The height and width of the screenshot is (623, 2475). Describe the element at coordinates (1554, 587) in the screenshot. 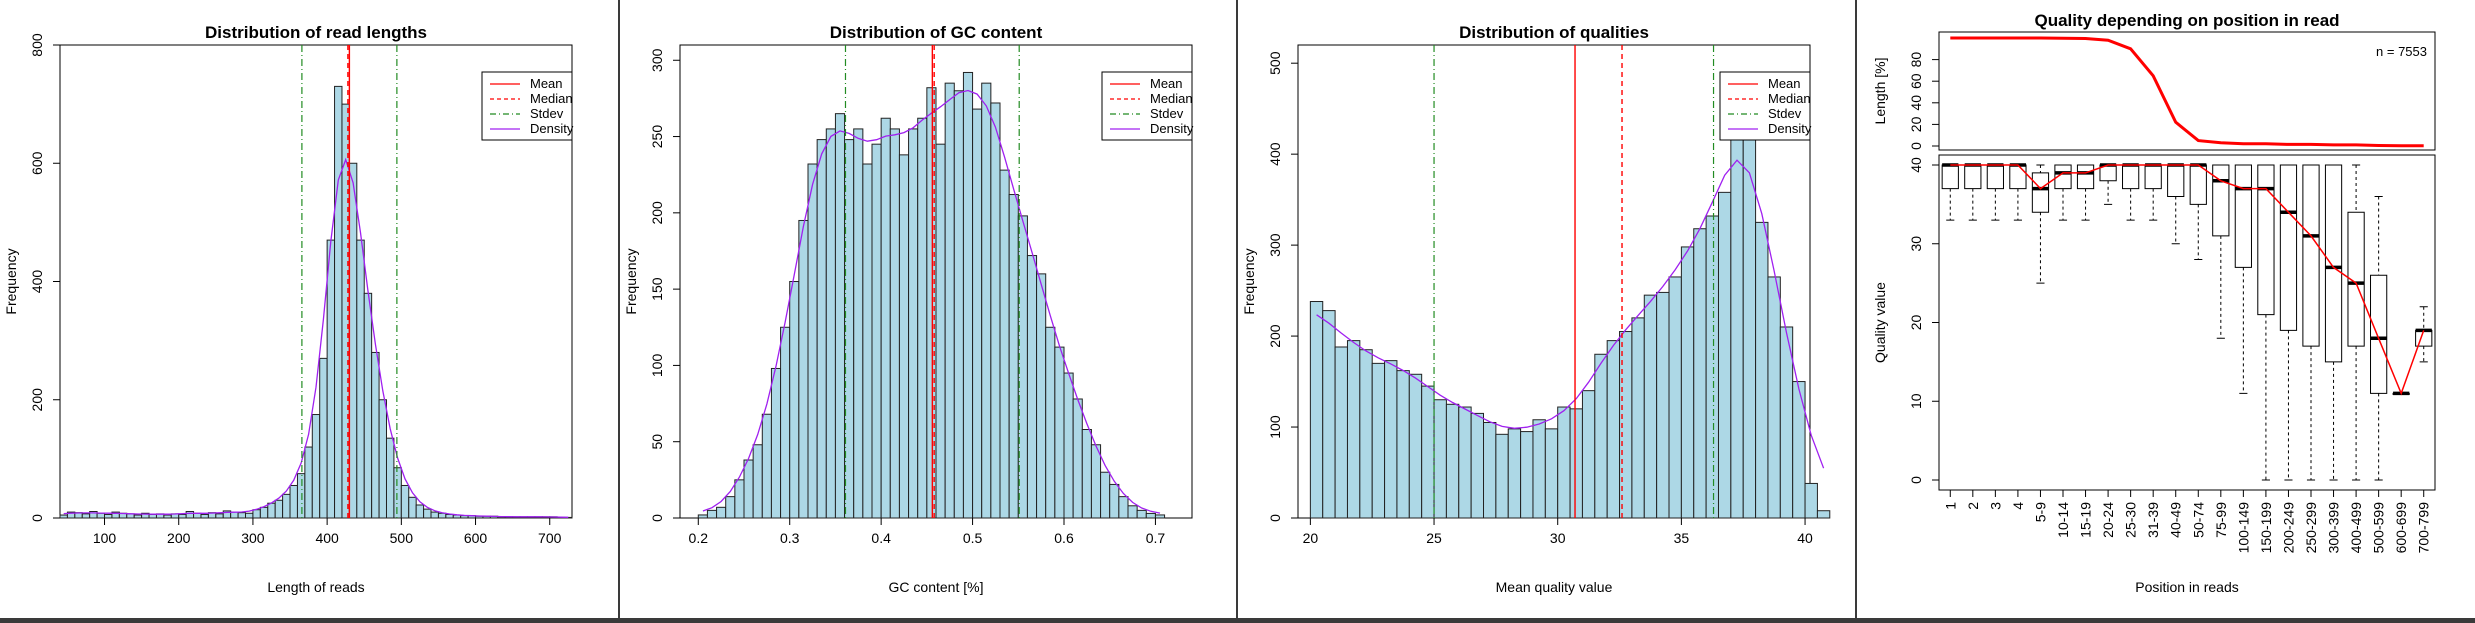

I see `x-axis-label: Mean quality value` at that location.